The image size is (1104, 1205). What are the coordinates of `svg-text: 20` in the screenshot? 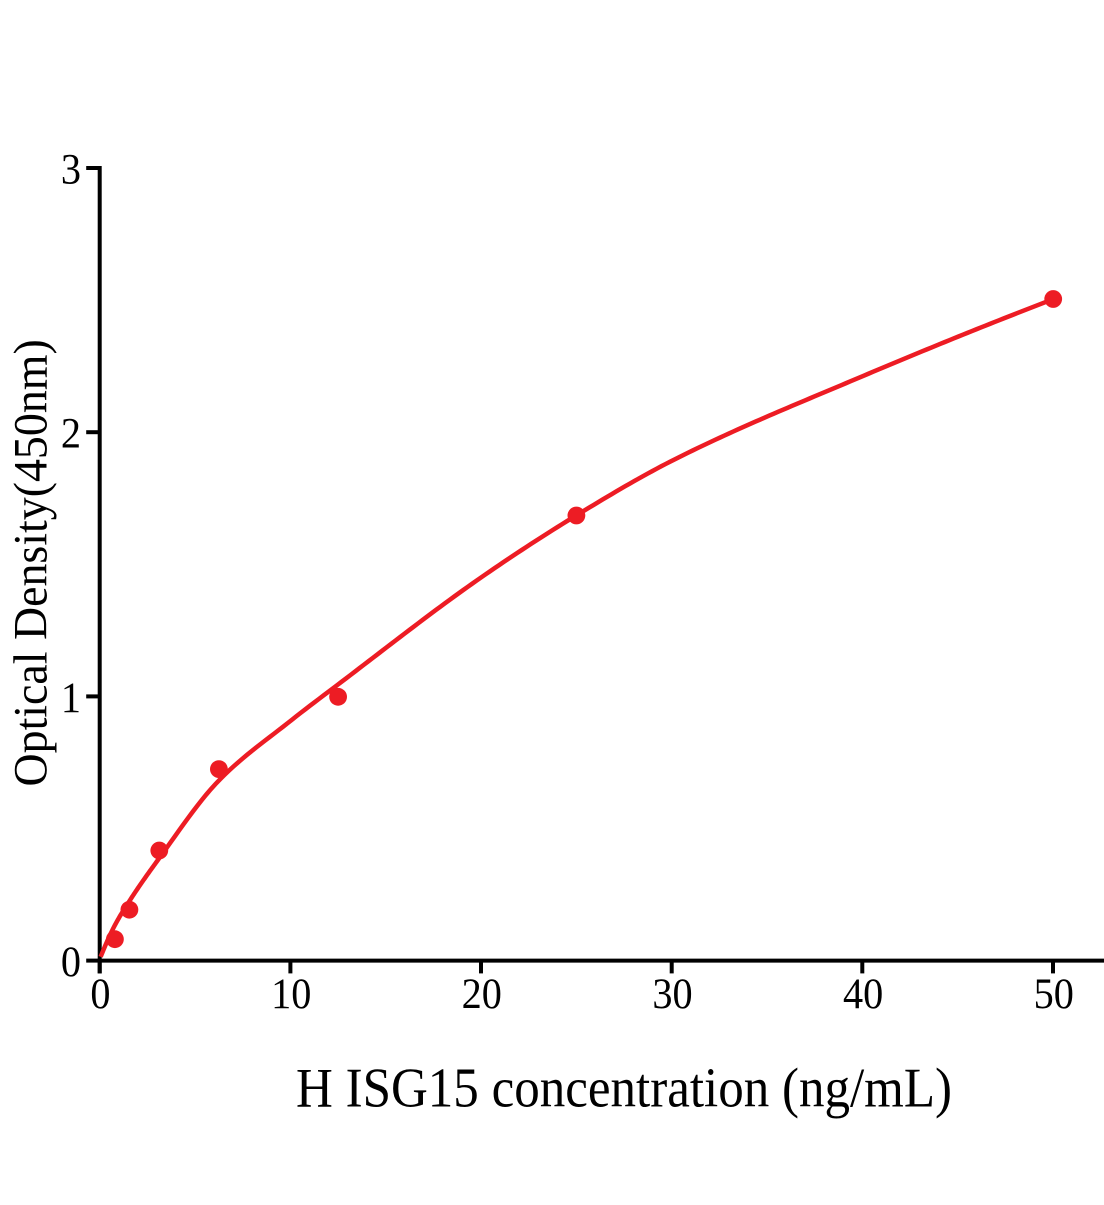 It's located at (482, 995).